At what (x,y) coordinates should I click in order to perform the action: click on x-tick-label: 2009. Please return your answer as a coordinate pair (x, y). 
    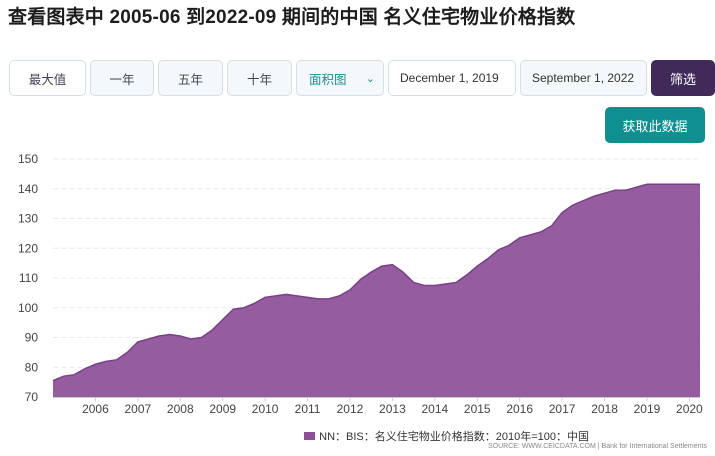
    Looking at the image, I should click on (222, 409).